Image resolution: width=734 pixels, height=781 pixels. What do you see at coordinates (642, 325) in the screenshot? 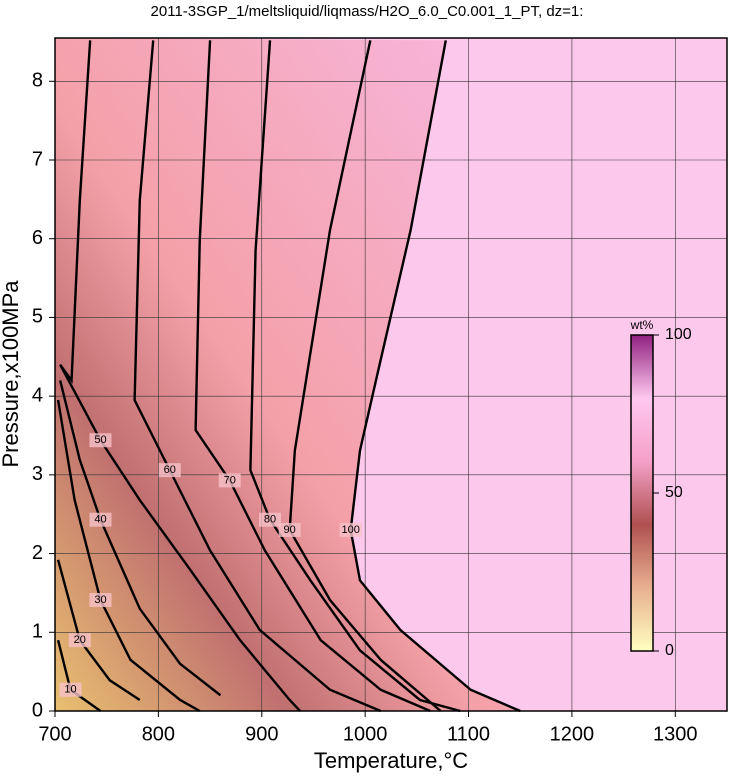
I see `colorbar-label: wt%` at bounding box center [642, 325].